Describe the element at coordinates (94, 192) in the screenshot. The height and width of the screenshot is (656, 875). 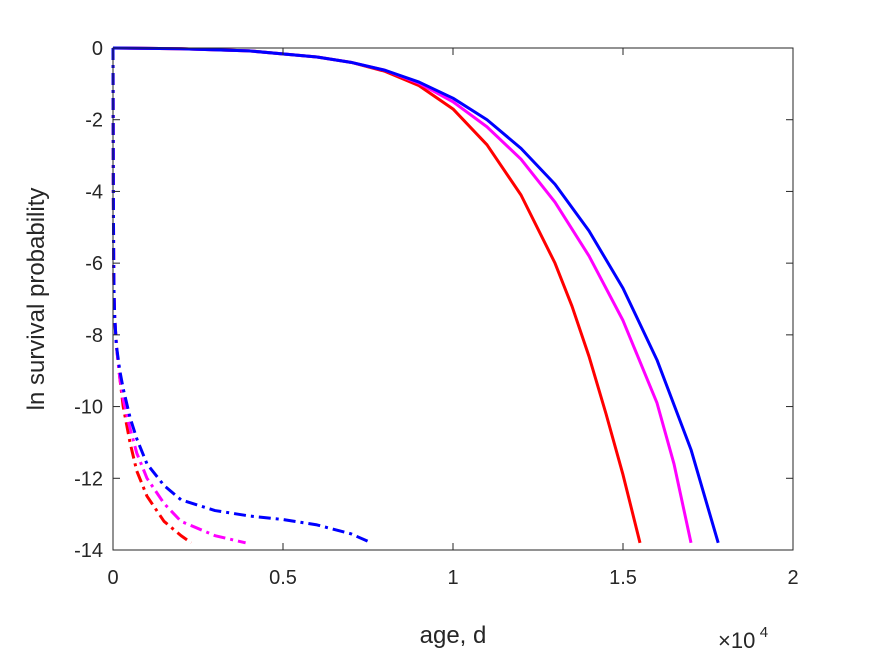
I see `y-tick-label: -4` at that location.